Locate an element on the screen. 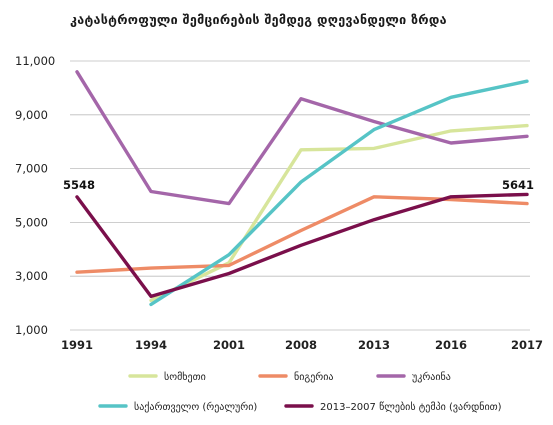 This screenshot has width=553, height=425. legend-label-3: საქართველო (რეალური) is located at coordinates (195, 407).